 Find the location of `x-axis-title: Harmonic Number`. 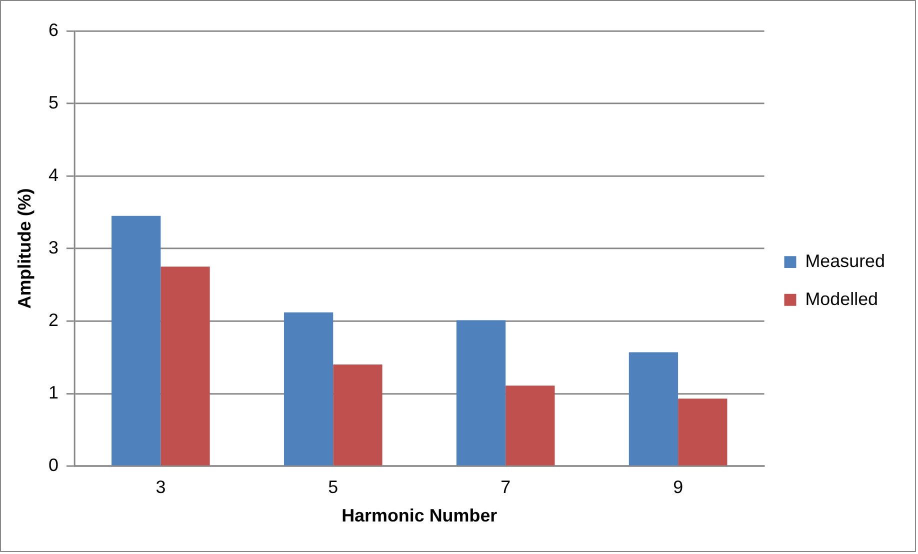

x-axis-title: Harmonic Number is located at coordinates (420, 515).